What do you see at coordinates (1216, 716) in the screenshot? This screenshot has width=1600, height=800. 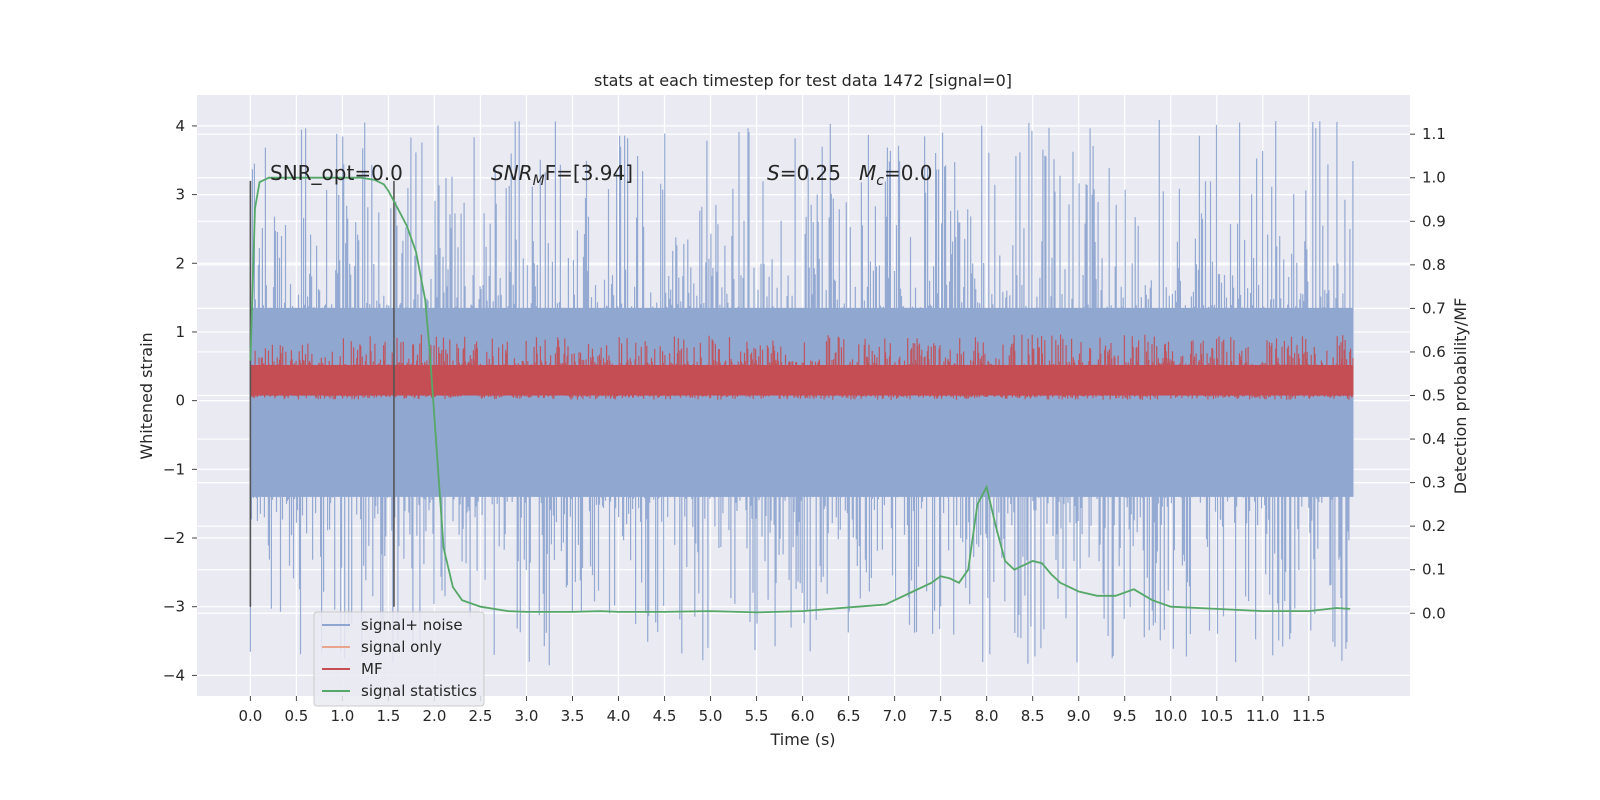 I see `x-tick-label: 10.5` at bounding box center [1216, 716].